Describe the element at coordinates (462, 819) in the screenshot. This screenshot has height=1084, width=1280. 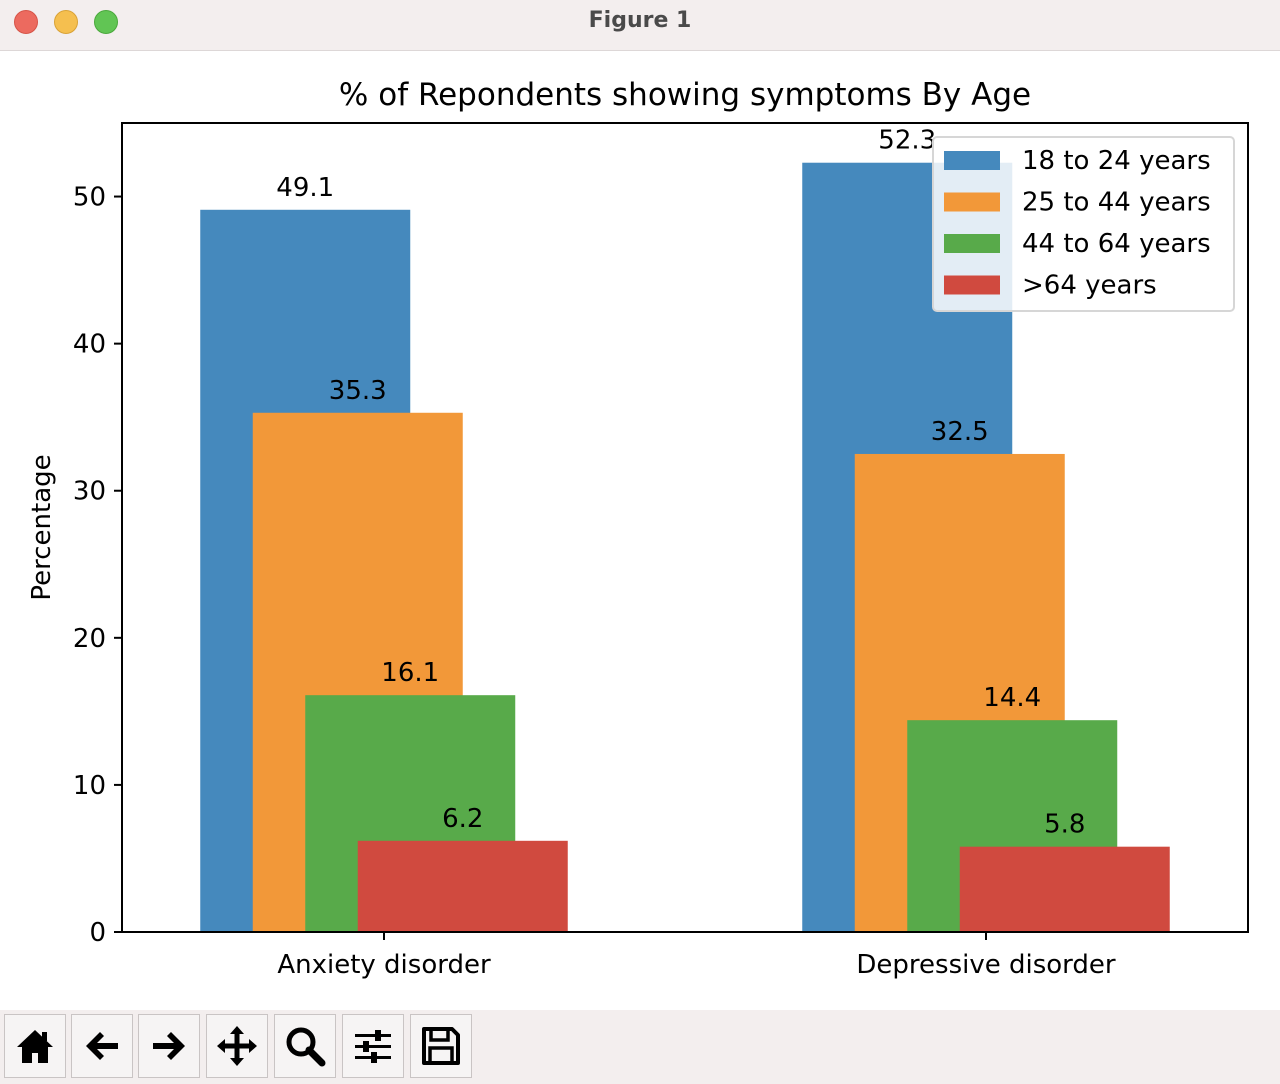
I see `data-label: 6.2` at that location.